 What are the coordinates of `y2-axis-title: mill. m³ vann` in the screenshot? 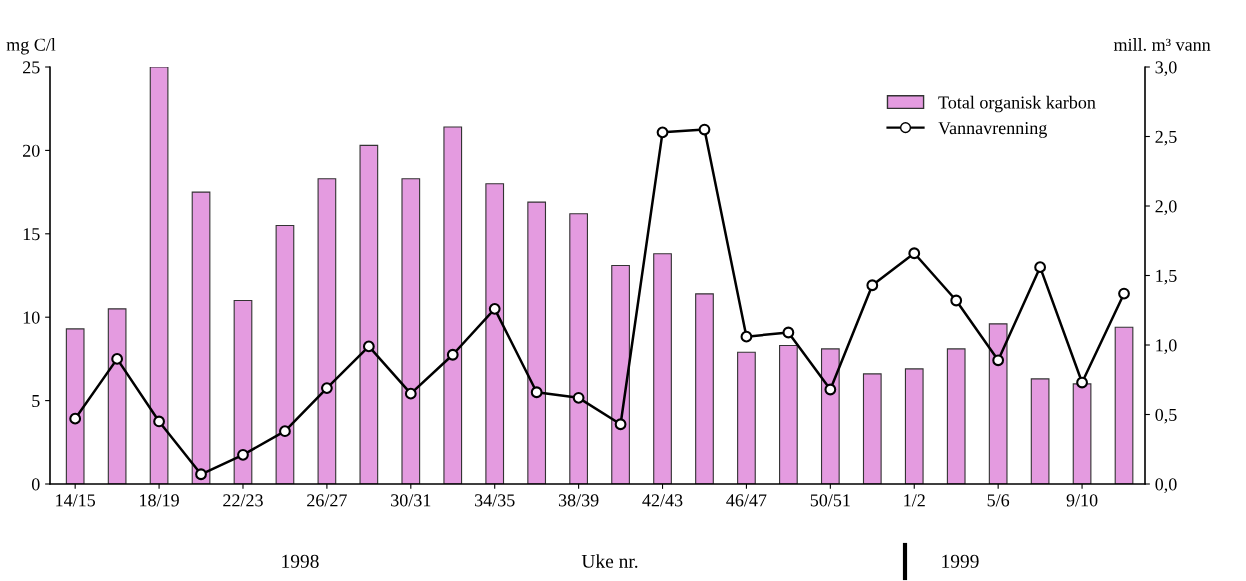 It's located at (1162, 44).